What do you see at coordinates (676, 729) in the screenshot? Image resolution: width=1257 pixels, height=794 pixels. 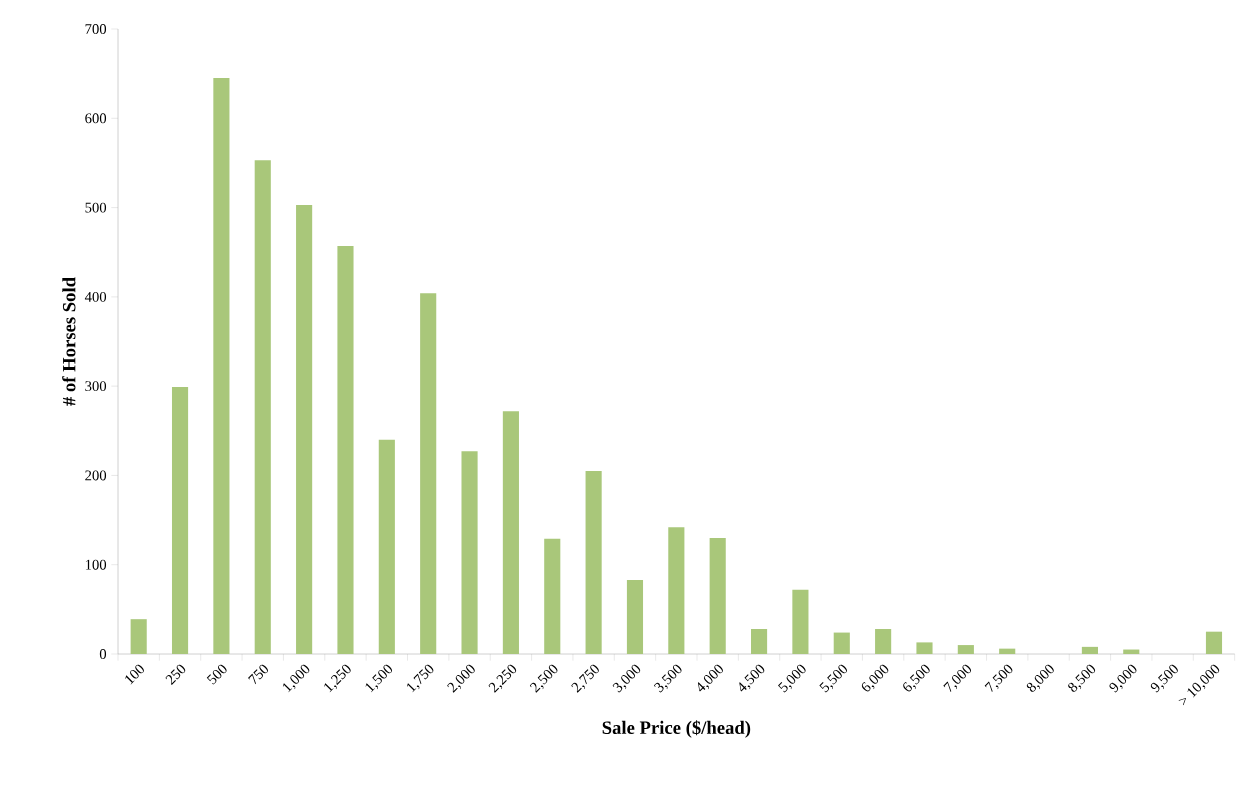 I see `x-axis-title: Sale Price ($/head)` at bounding box center [676, 729].